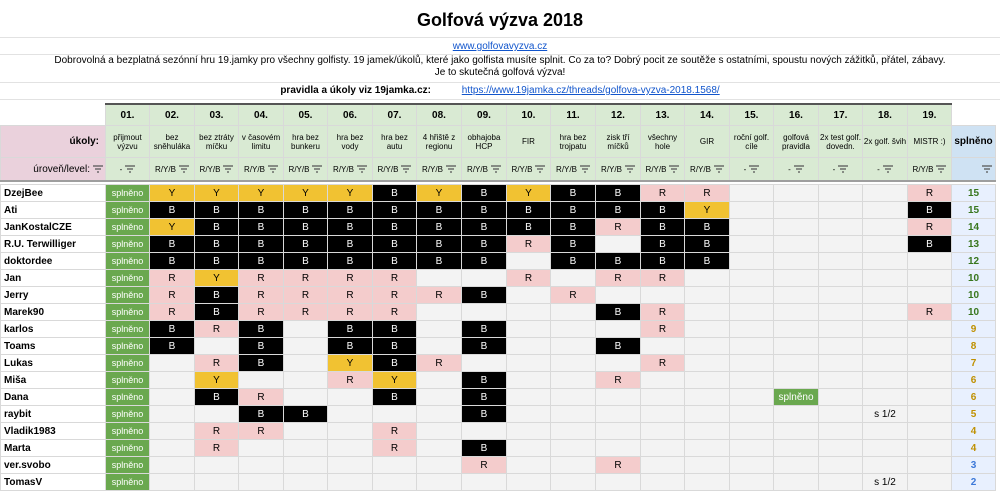  What do you see at coordinates (53, 397) in the screenshot?
I see `player-name: Dana` at bounding box center [53, 397].